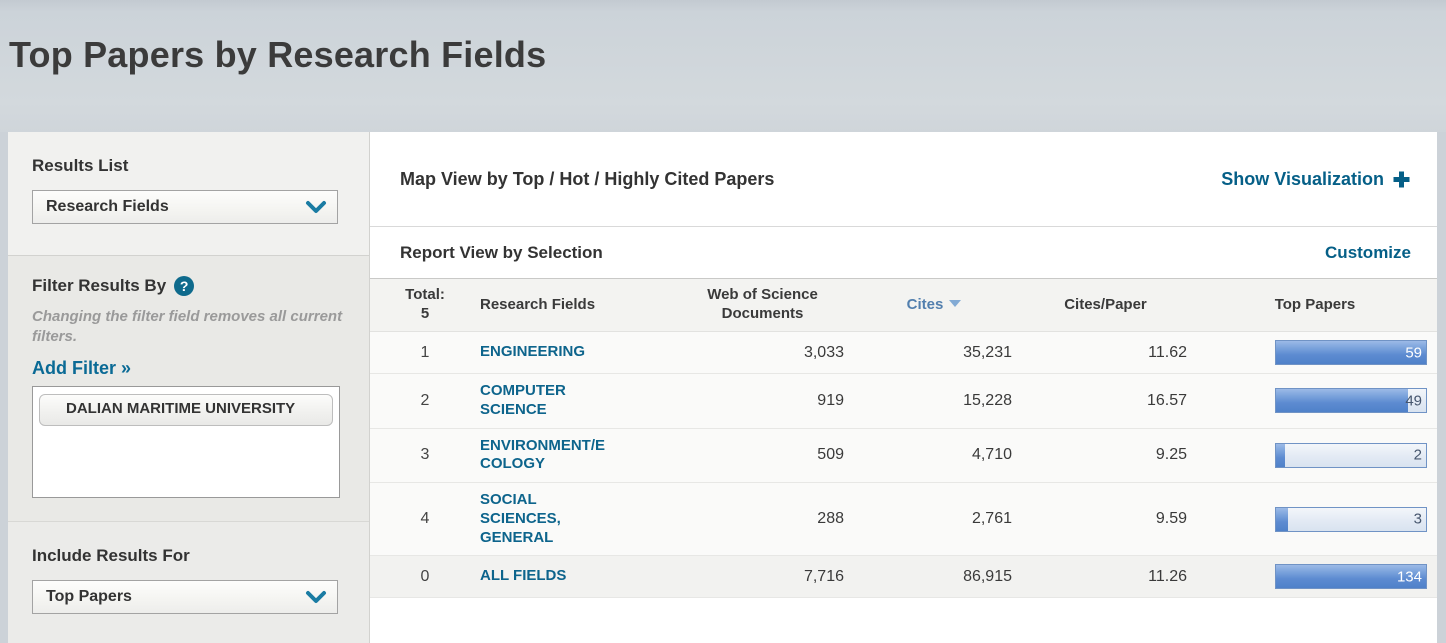  Describe the element at coordinates (425, 295) in the screenshot. I see `total-label: Total:` at that location.